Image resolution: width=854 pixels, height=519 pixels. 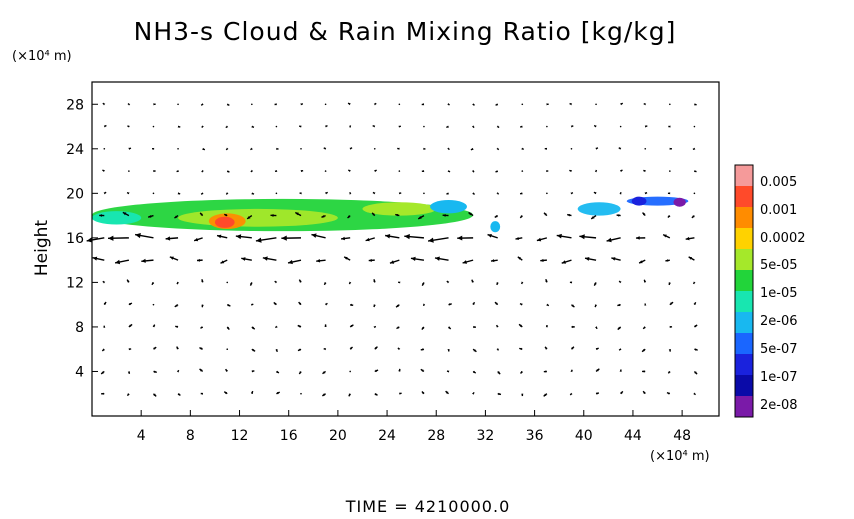 What do you see at coordinates (75, 239) in the screenshot?
I see `y-tick-label-3: 16` at bounding box center [75, 239].